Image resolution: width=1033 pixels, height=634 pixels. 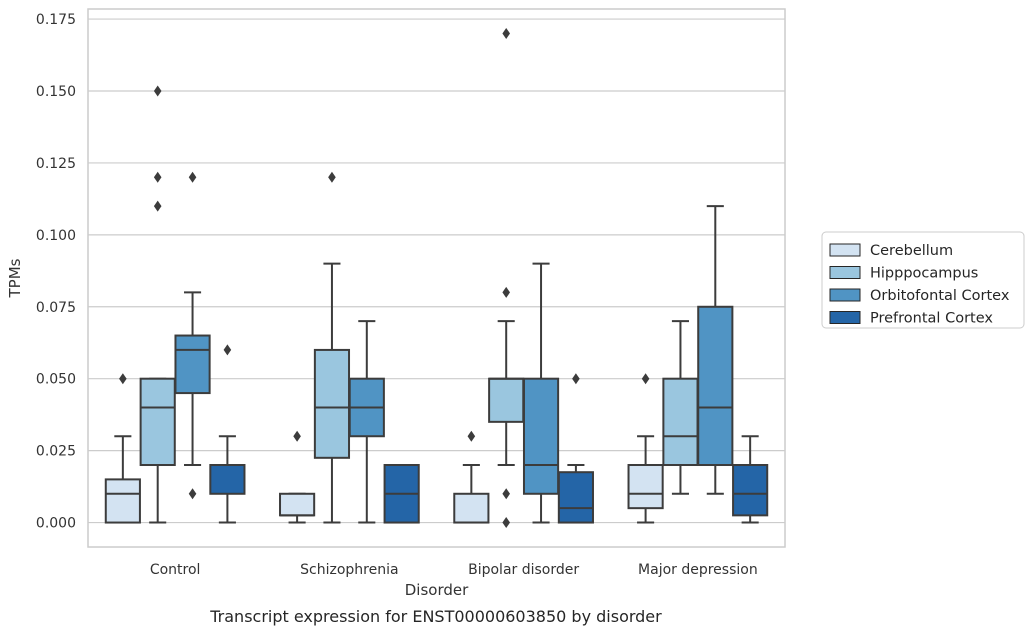 What do you see at coordinates (931, 319) in the screenshot?
I see `legend-label: Prefrontal Cortex` at bounding box center [931, 319].